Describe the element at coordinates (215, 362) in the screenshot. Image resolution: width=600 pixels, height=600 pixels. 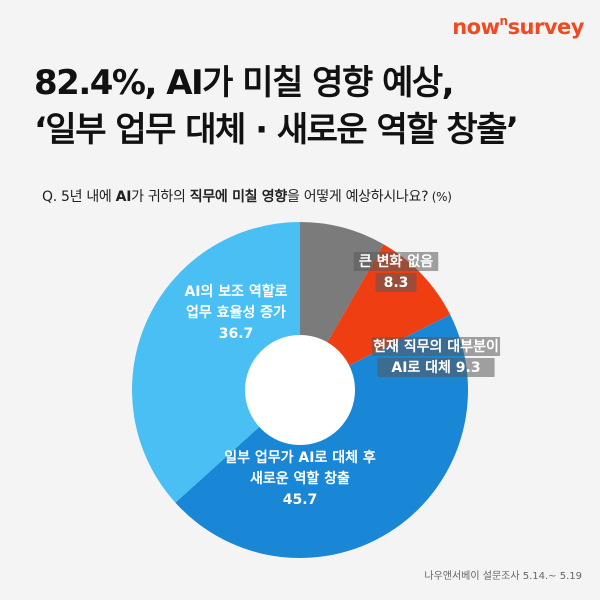
I see `pie-slice` at that location.